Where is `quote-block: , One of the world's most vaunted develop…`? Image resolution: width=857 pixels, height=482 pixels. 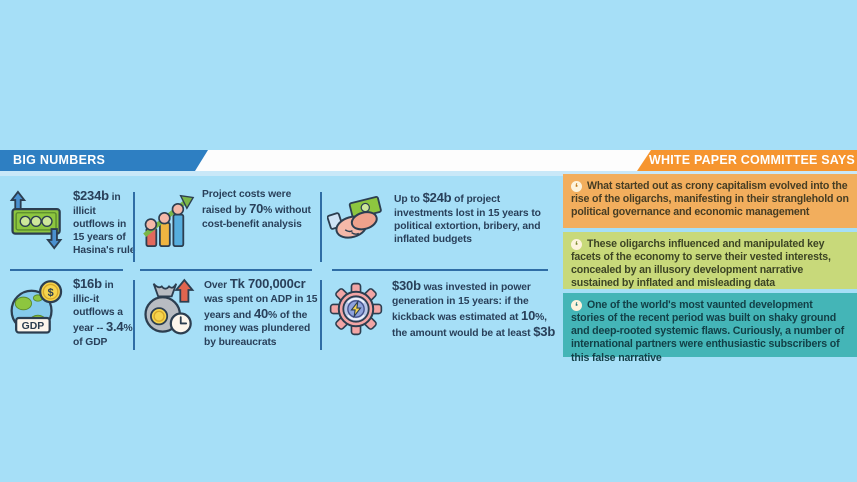 quote-block: , One of the world's most vaunted develop… is located at coordinates (710, 328).